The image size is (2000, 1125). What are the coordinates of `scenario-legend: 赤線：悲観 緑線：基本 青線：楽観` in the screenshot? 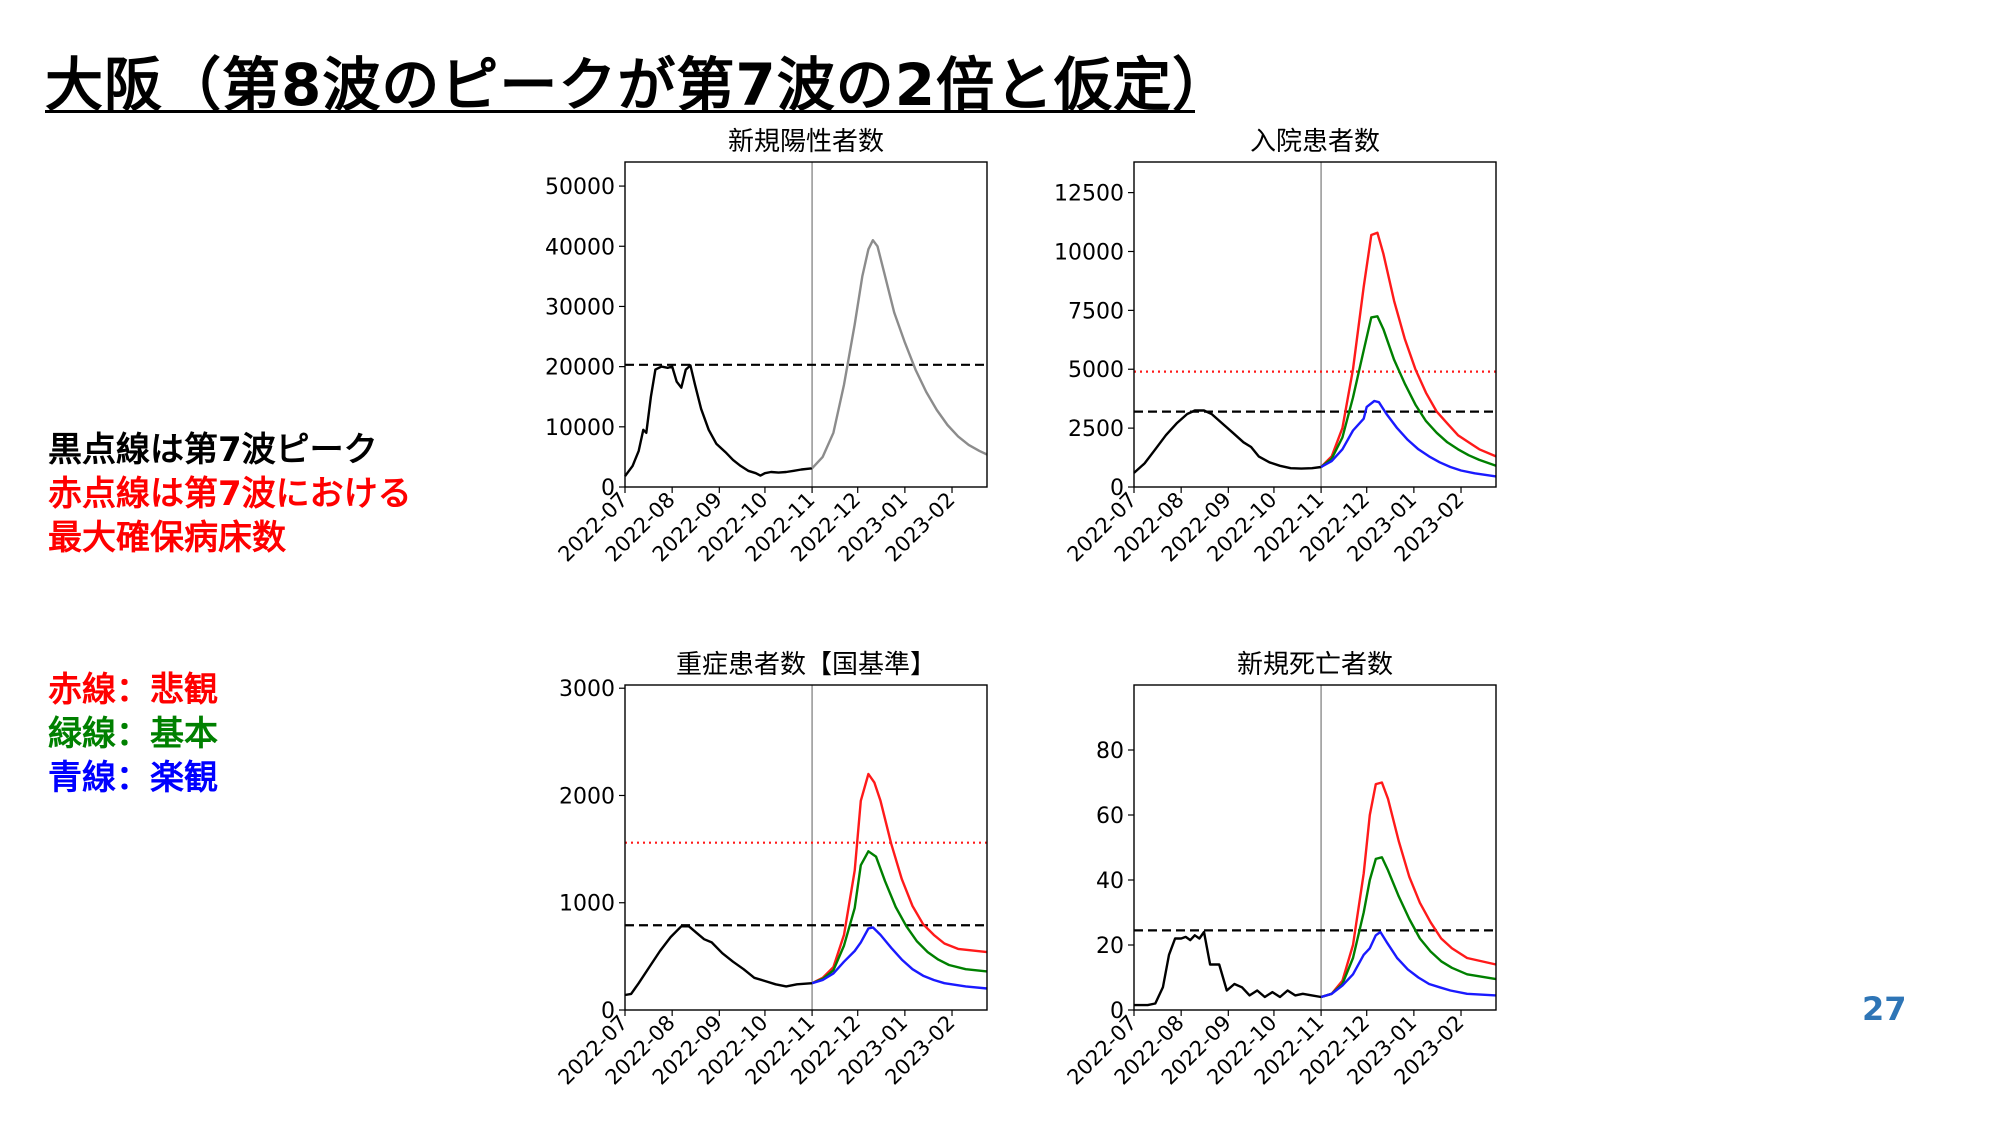 It's located at (133, 734).